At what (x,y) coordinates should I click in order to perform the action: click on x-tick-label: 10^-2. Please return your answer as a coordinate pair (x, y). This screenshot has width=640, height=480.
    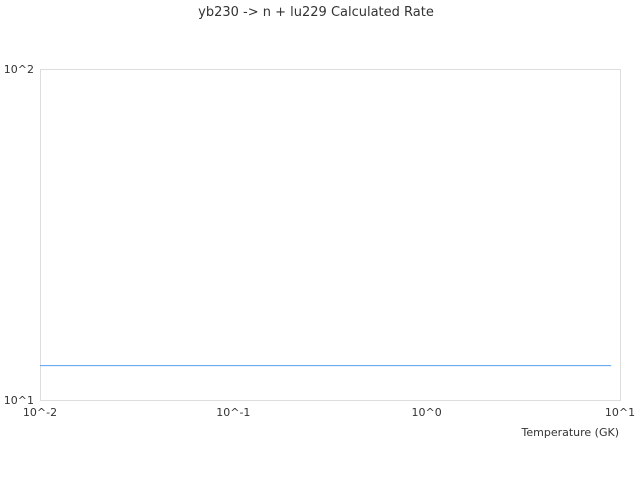
    Looking at the image, I should click on (40, 412).